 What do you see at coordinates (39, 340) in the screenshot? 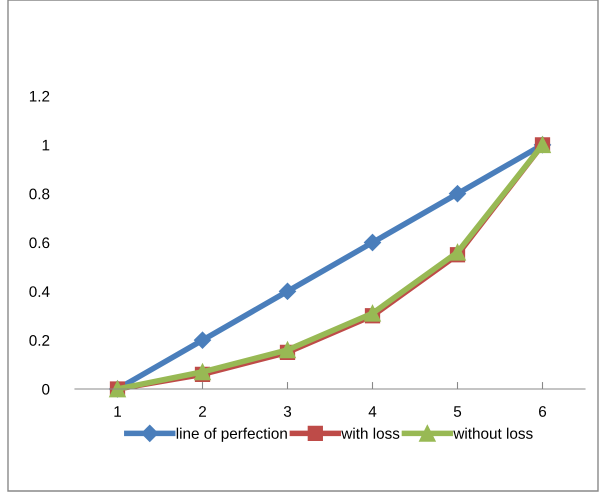
I see `y-tick-label: 0.2` at bounding box center [39, 340].